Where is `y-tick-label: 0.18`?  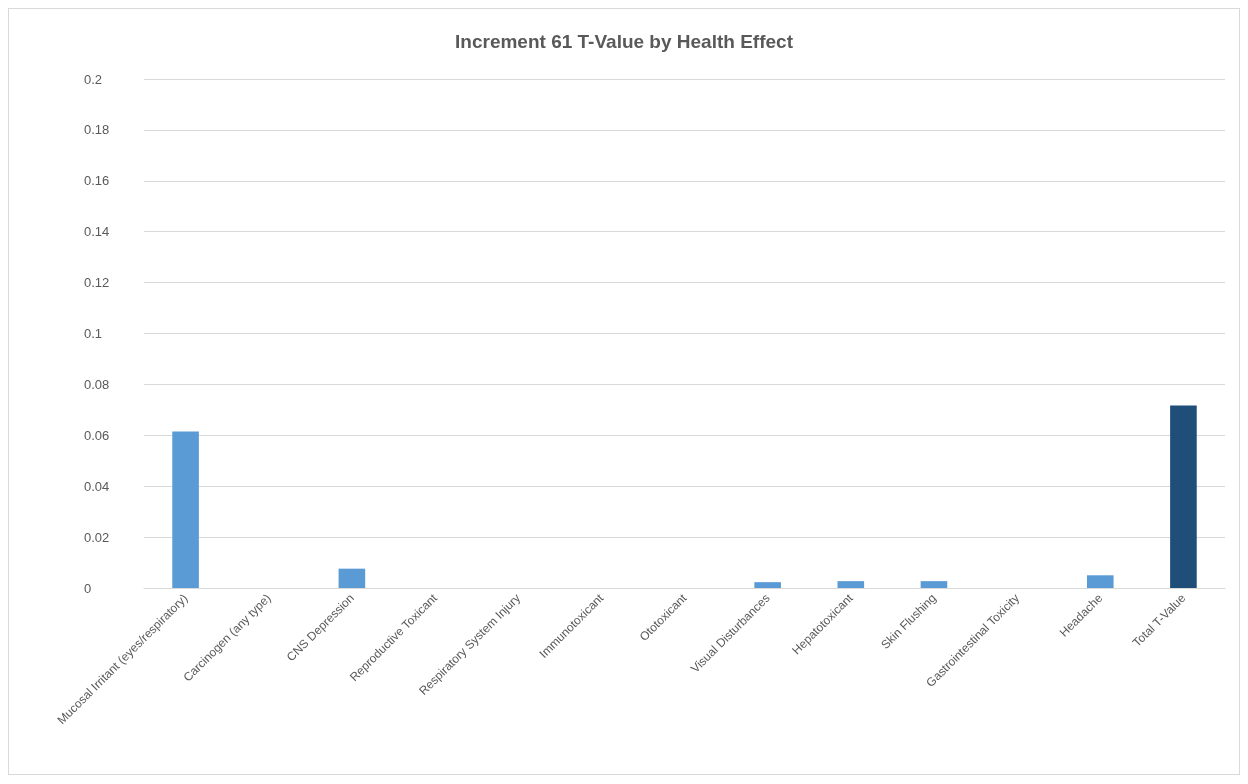
y-tick-label: 0.18 is located at coordinates (97, 130).